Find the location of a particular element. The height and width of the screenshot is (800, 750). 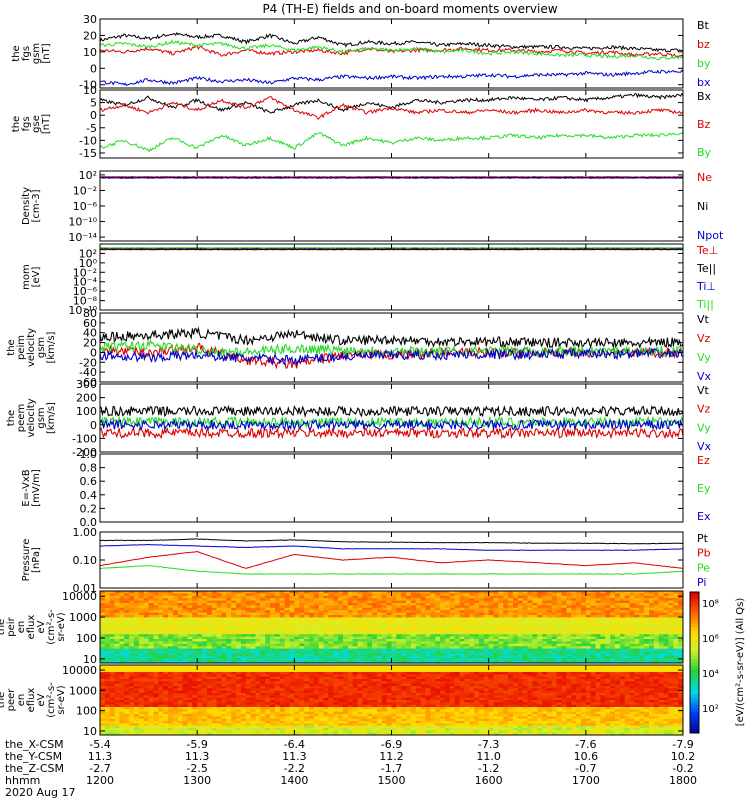

ytick-label: 10⁻² is located at coordinates (85, 272).